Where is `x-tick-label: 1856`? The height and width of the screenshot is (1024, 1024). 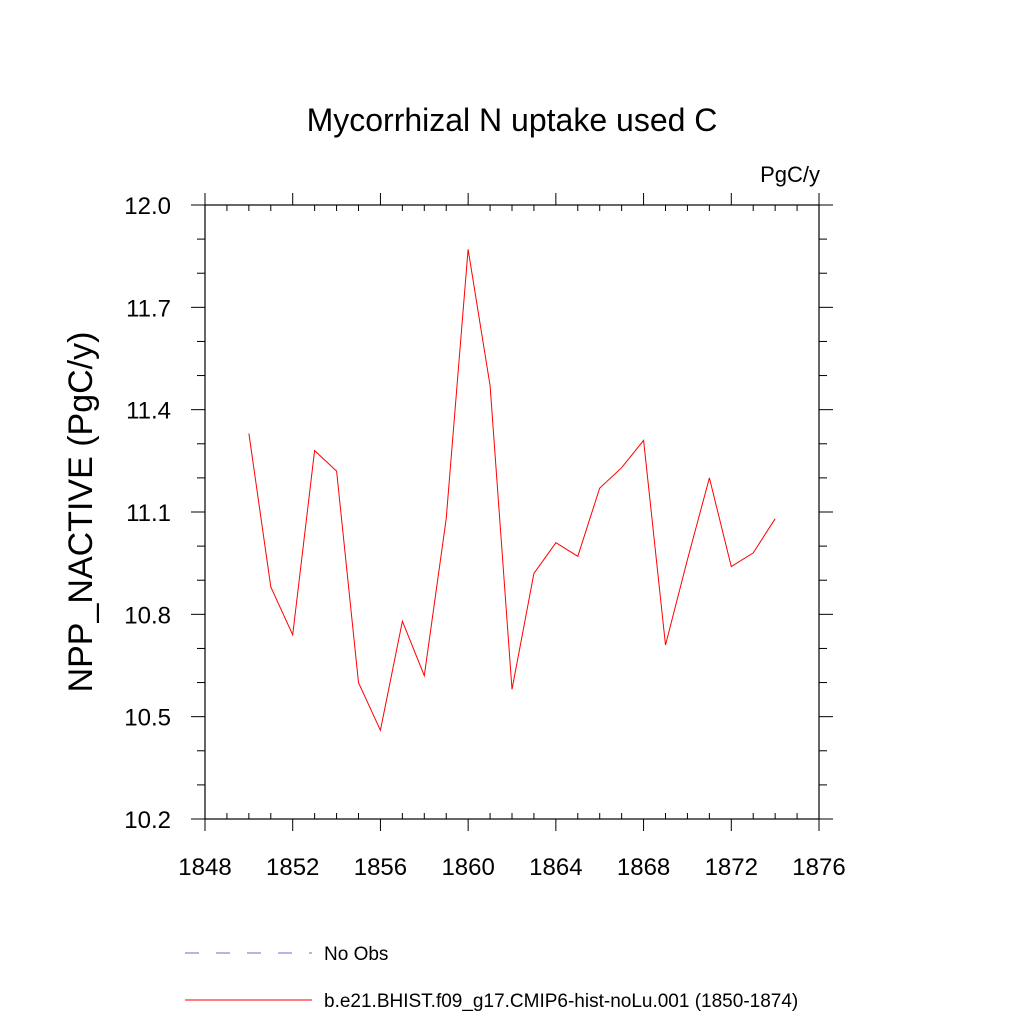 x-tick-label: 1856 is located at coordinates (380, 867).